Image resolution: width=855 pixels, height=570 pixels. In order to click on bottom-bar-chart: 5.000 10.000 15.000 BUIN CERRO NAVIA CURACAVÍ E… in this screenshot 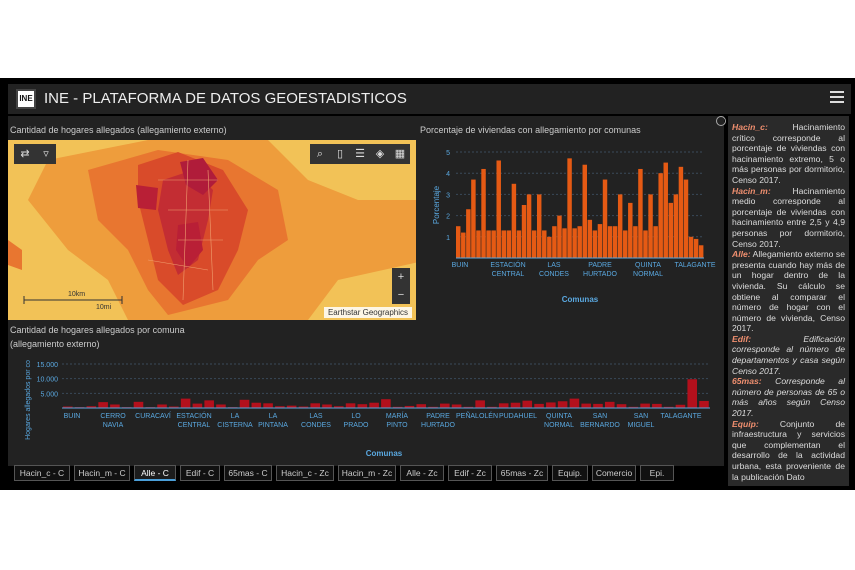, I will do `click(367, 409)`.